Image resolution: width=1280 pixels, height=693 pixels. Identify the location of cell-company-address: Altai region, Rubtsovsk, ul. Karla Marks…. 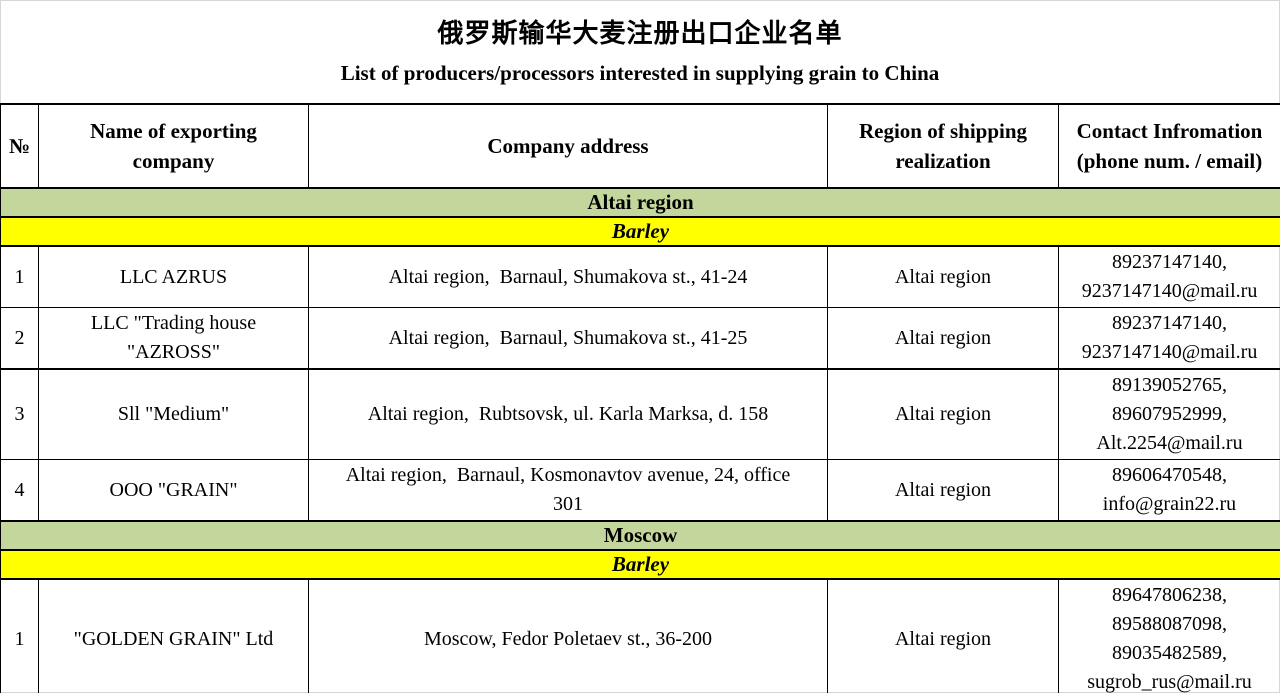
(568, 414).